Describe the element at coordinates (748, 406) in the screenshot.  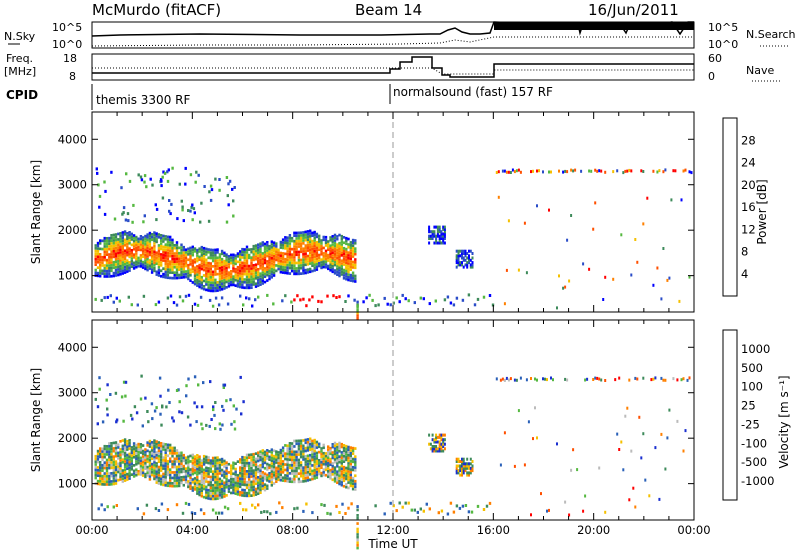
I see `colorbar-tick-label: 25` at that location.